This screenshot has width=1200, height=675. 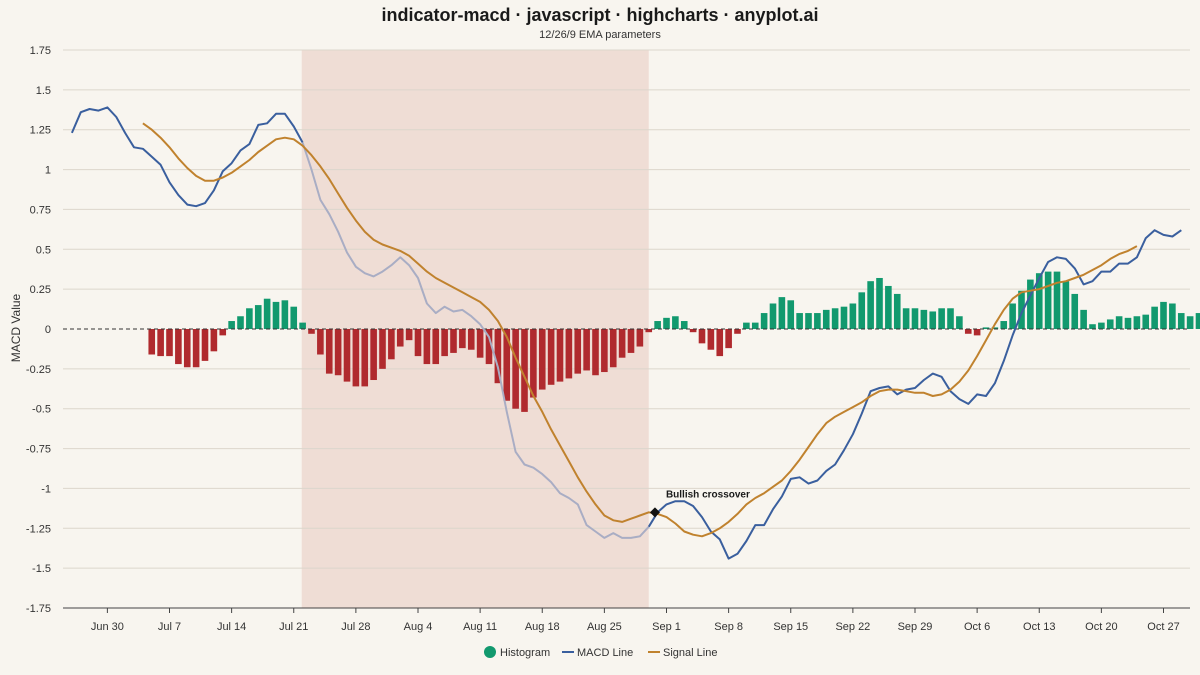 What do you see at coordinates (605, 653) in the screenshot?
I see `legend-item-macd-line: MACD Line` at bounding box center [605, 653].